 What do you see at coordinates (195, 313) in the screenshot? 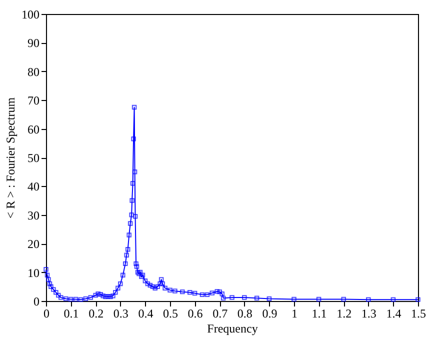
I see `x-tick-label: 0.6` at bounding box center [195, 313].